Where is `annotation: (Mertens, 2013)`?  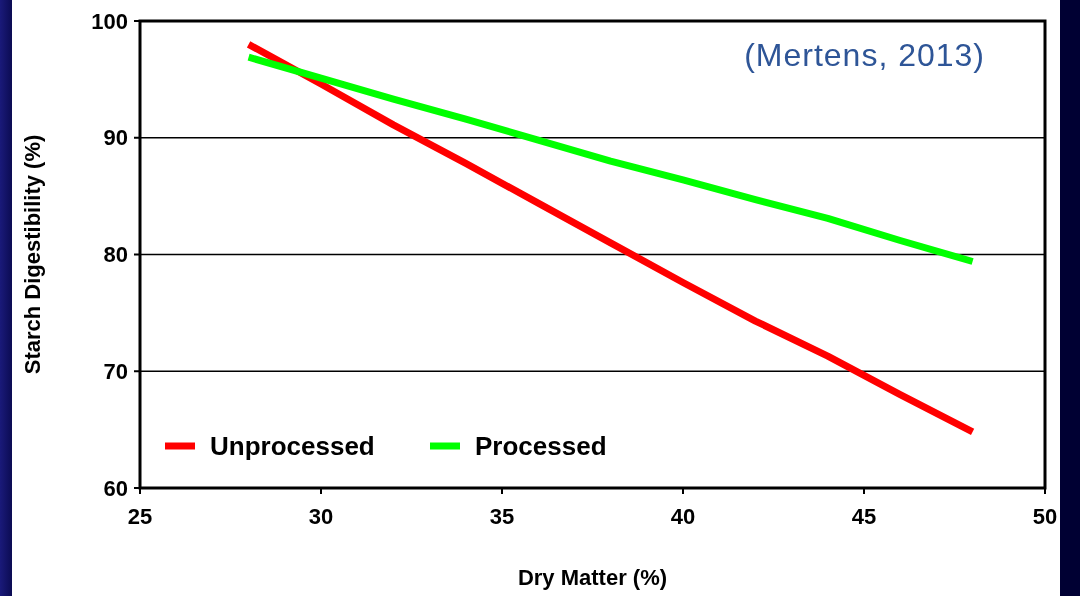
annotation: (Mertens, 2013) is located at coordinates (864, 55).